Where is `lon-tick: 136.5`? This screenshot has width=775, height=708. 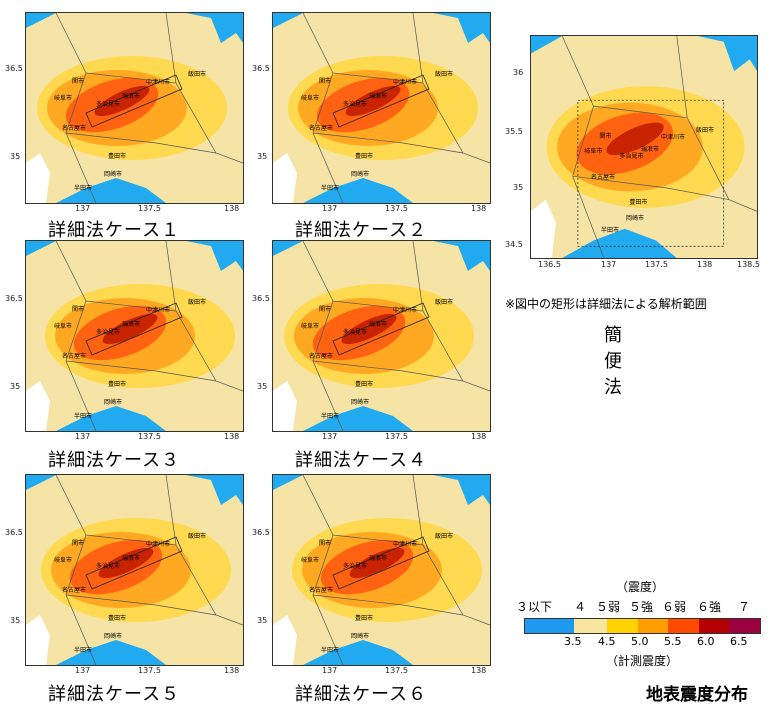
lon-tick: 136.5 is located at coordinates (549, 264).